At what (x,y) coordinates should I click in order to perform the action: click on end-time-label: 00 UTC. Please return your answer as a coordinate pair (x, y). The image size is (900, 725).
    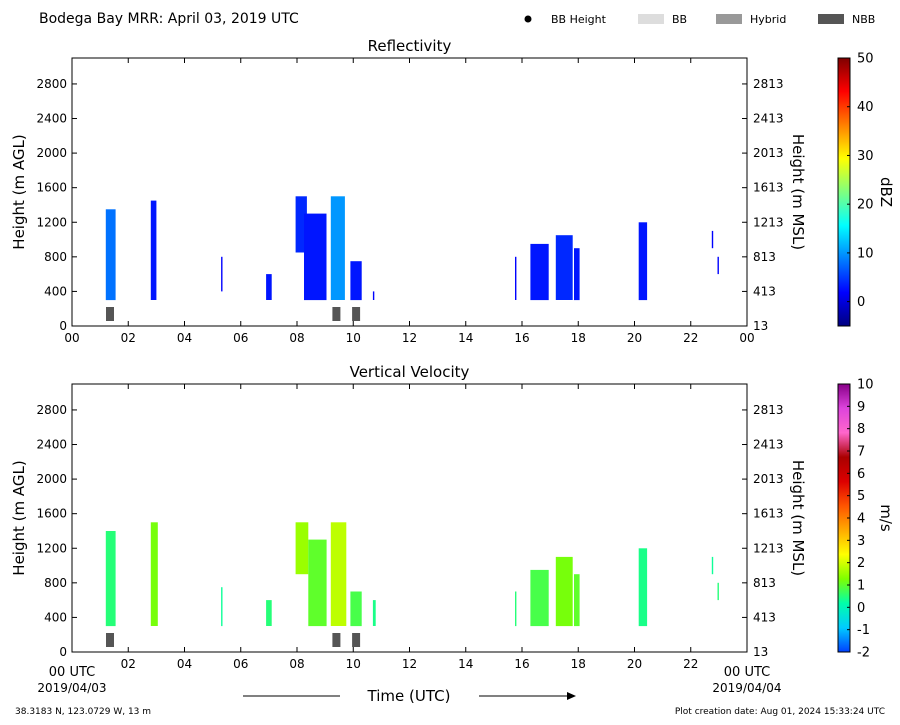
    Looking at the image, I should click on (747, 672).